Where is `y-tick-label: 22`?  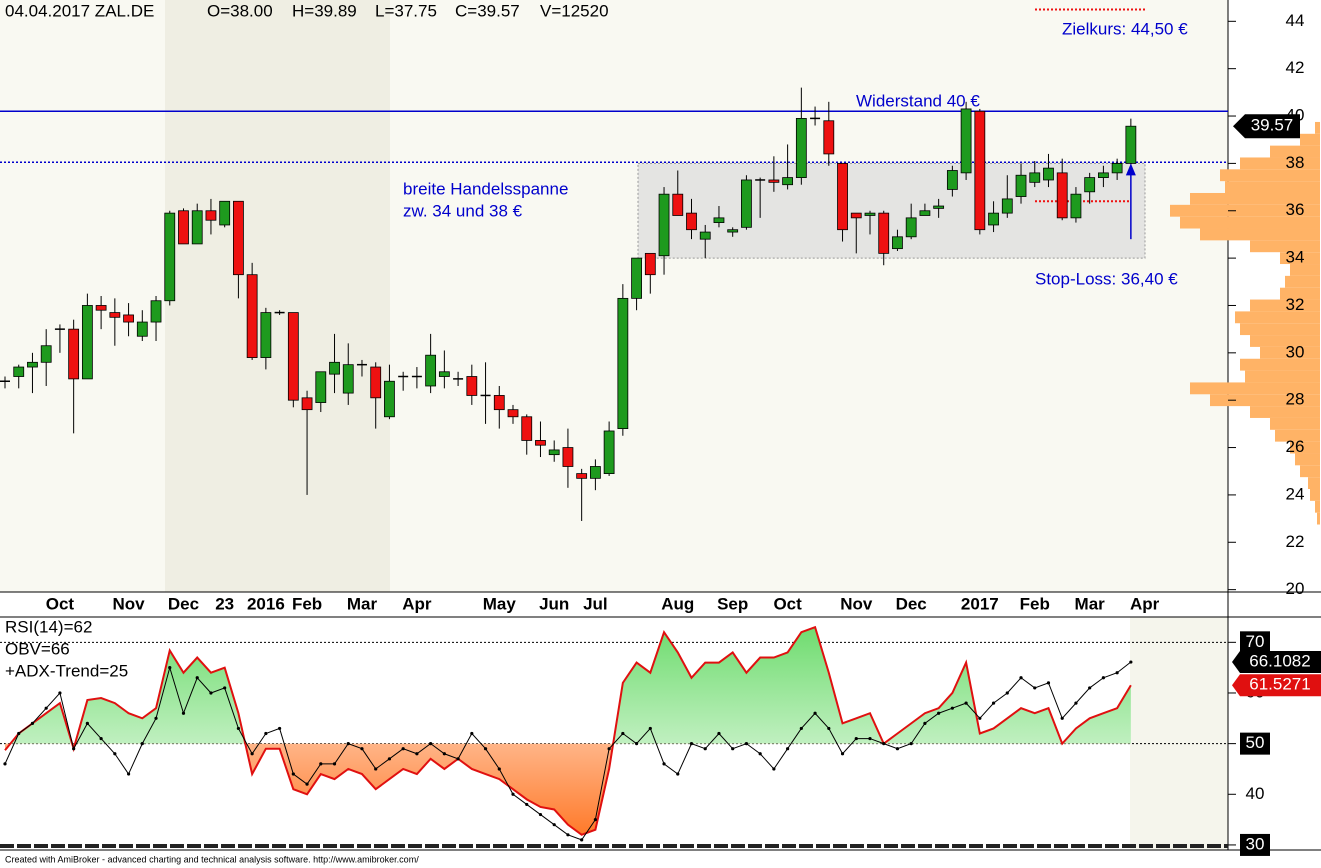
y-tick-label: 22 is located at coordinates (1295, 541).